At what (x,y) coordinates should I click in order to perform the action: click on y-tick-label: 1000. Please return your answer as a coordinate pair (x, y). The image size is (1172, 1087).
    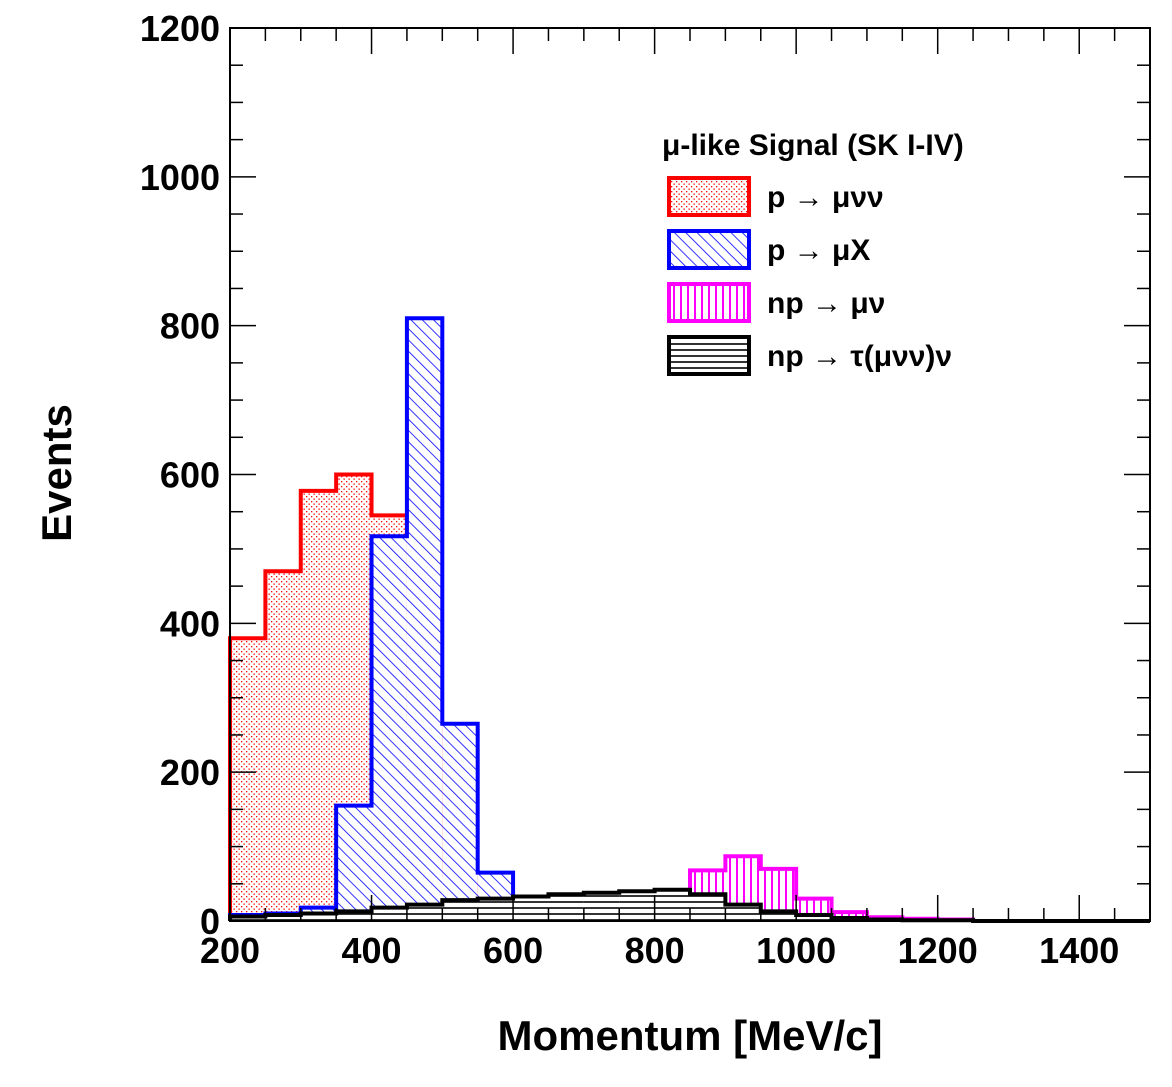
    Looking at the image, I should click on (180, 177).